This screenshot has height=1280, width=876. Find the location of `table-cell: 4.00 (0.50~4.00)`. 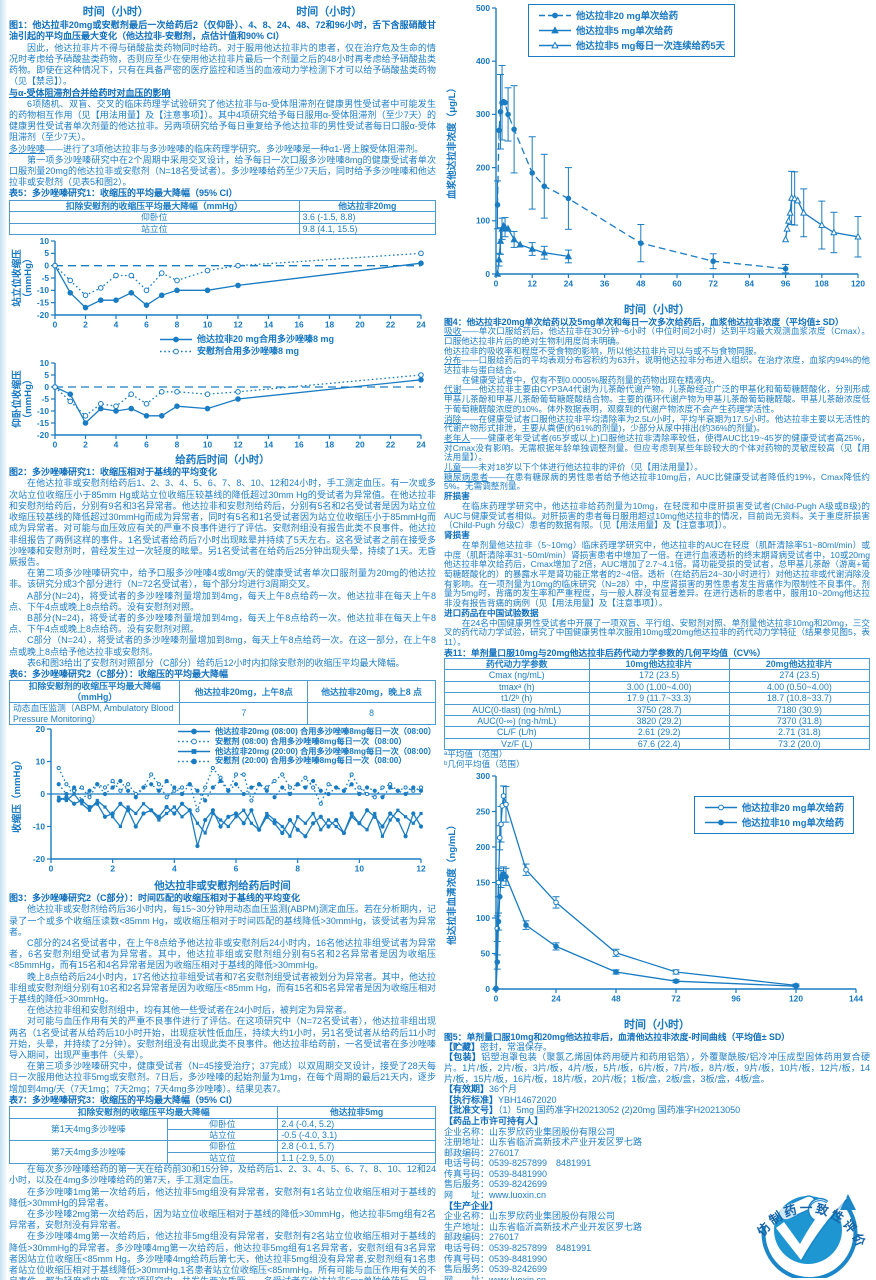

table-cell: 4.00 (0.50~4.00) is located at coordinates (799, 687).